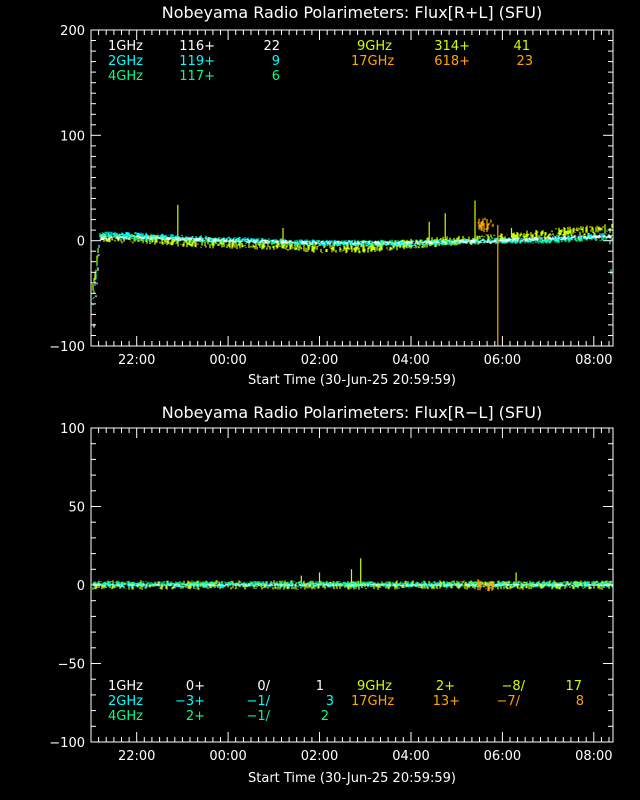 The image size is (640, 800). I want to click on legend-row-4ghz: 4GHz 117+ 6, so click(194, 76).